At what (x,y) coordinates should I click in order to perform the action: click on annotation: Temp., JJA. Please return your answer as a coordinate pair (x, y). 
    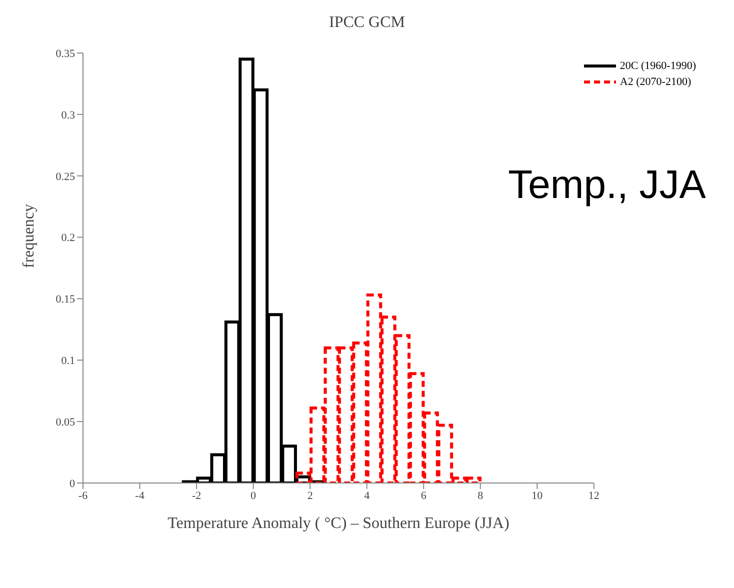
    Looking at the image, I should click on (607, 185).